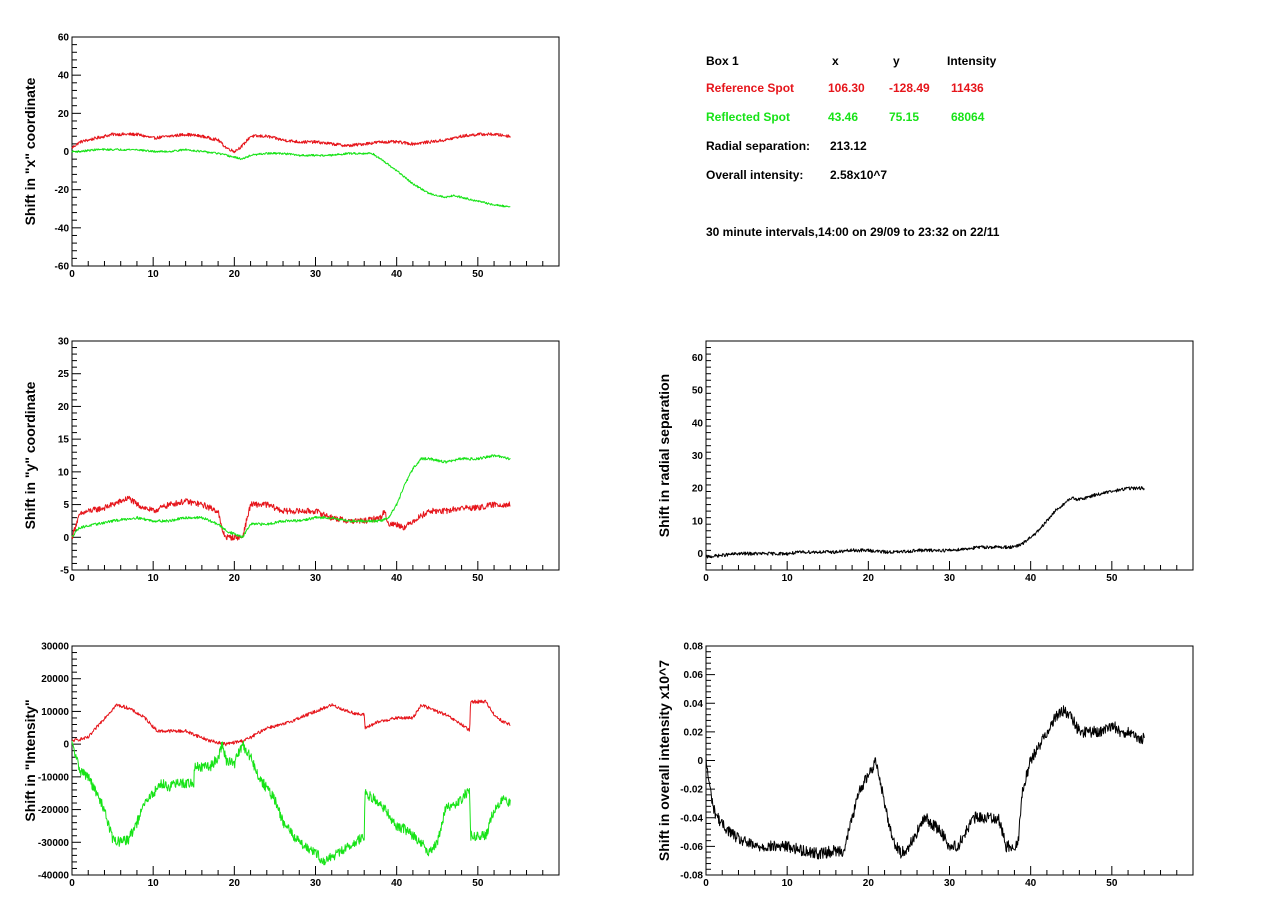  Describe the element at coordinates (30, 760) in the screenshot. I see `y-axis-title: Shift in "Intensity"` at that location.